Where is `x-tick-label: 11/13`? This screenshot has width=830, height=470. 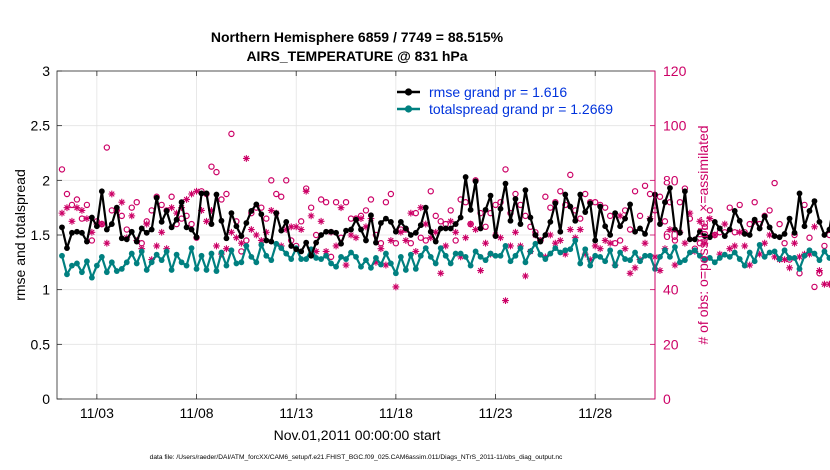 x-tick-label: 11/13 is located at coordinates (296, 413).